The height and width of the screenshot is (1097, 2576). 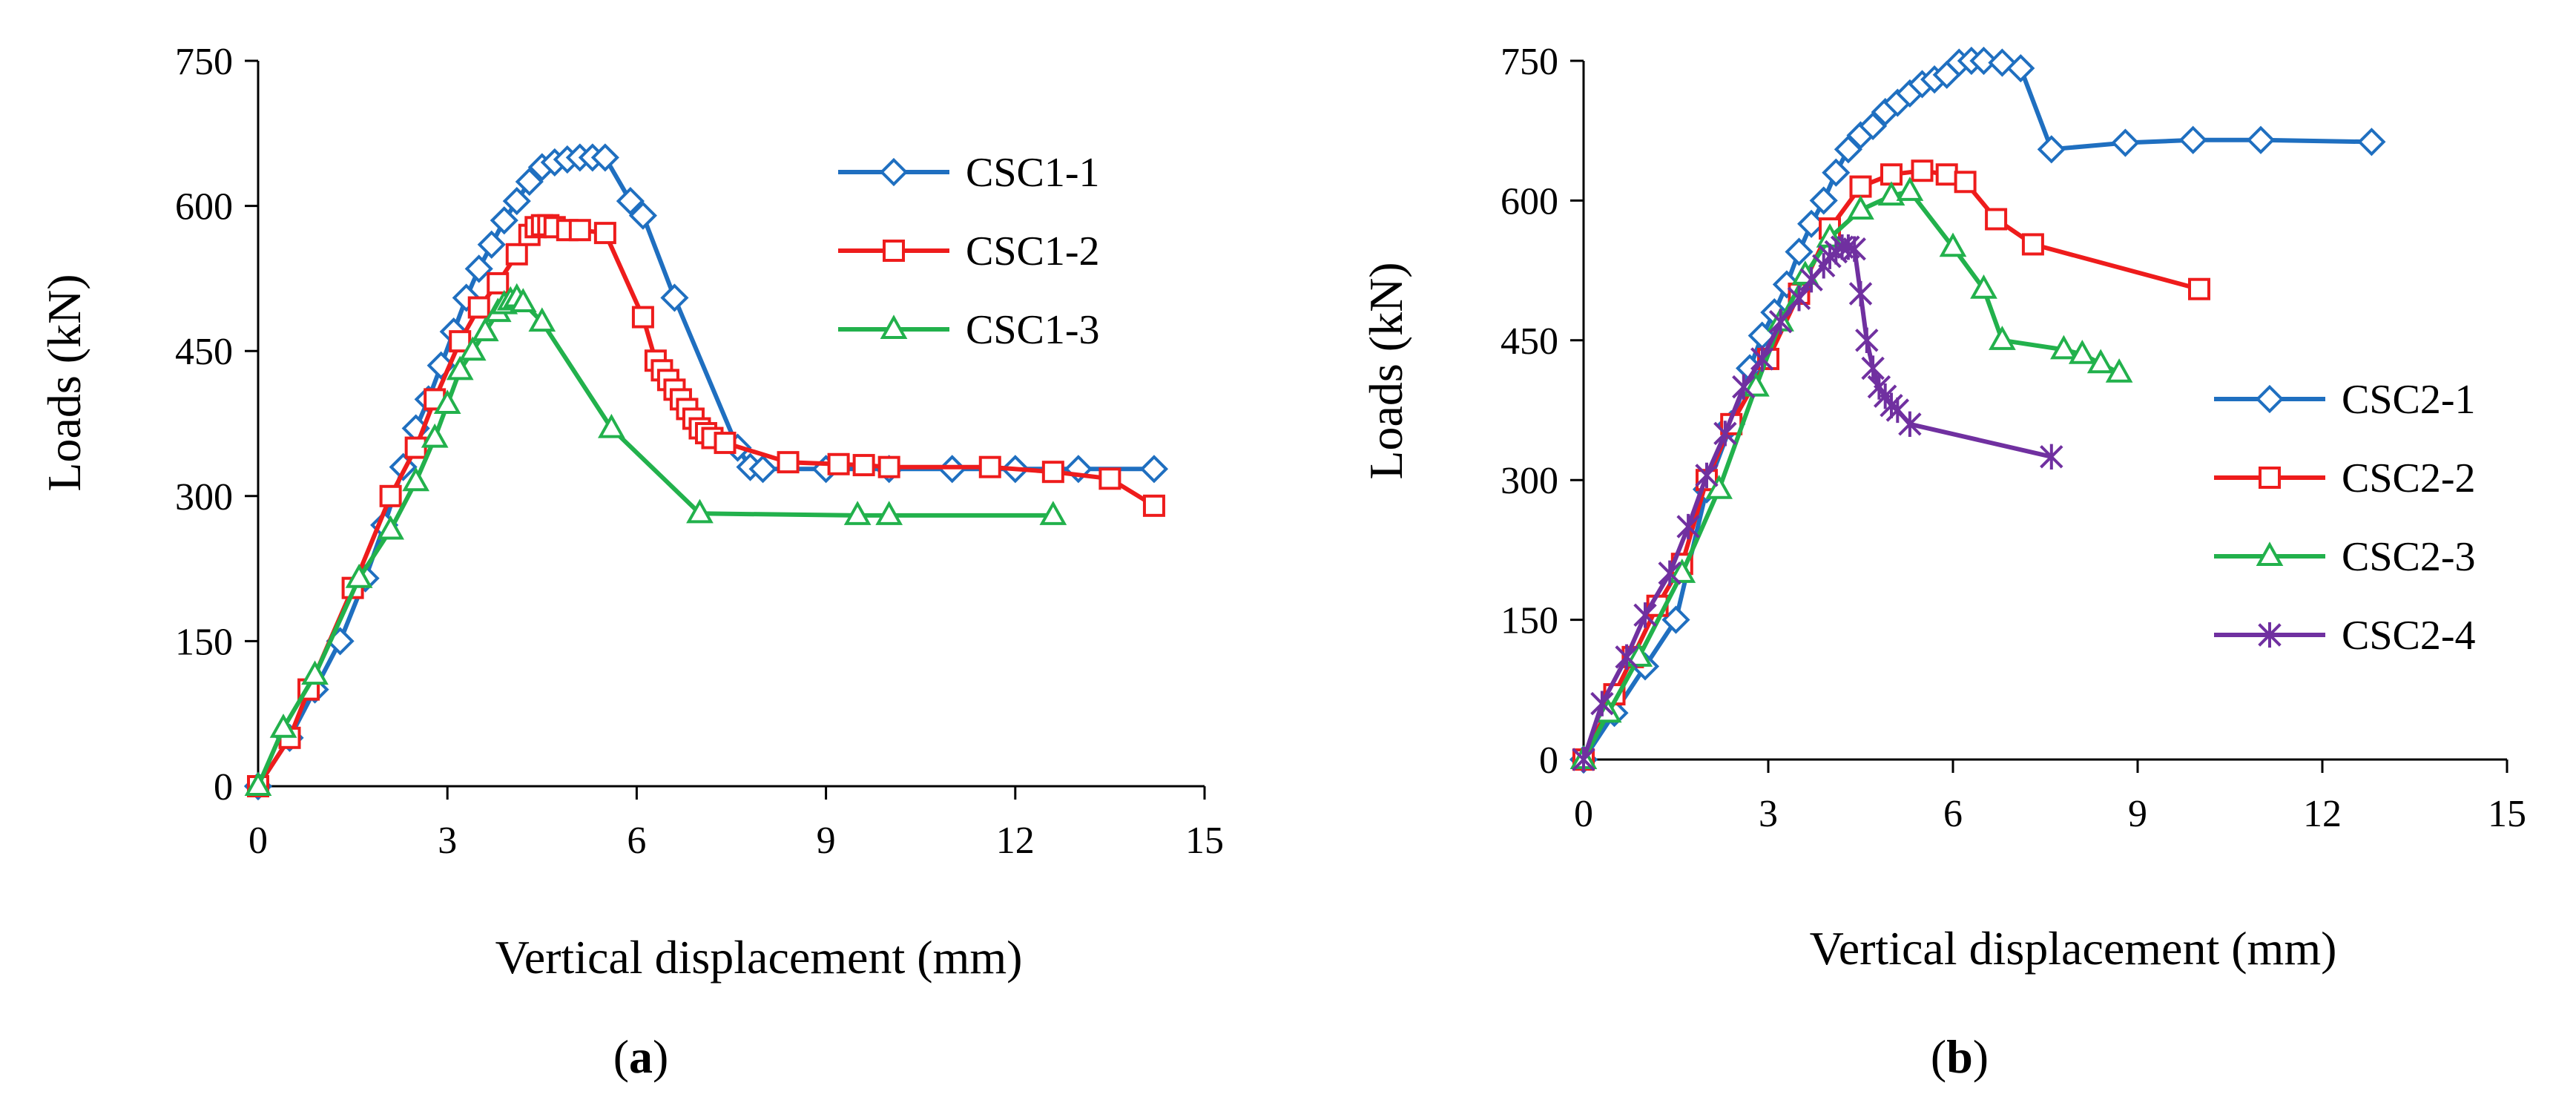 I want to click on x-tick-label: 0, so click(x=1584, y=814).